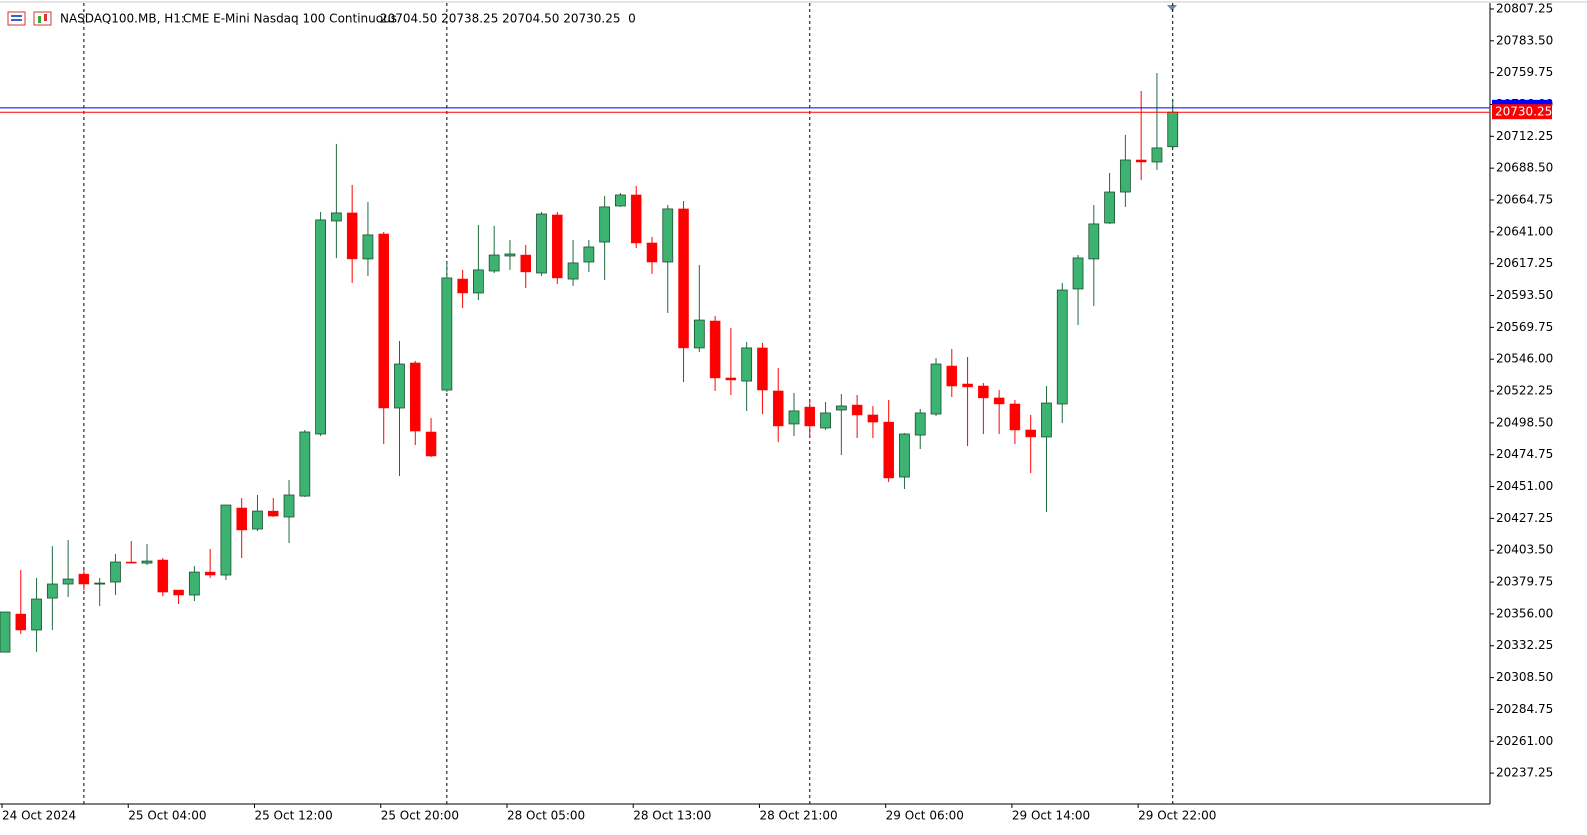 The height and width of the screenshot is (835, 1587). I want to click on y-tick-label: 20641.00, so click(1524, 231).